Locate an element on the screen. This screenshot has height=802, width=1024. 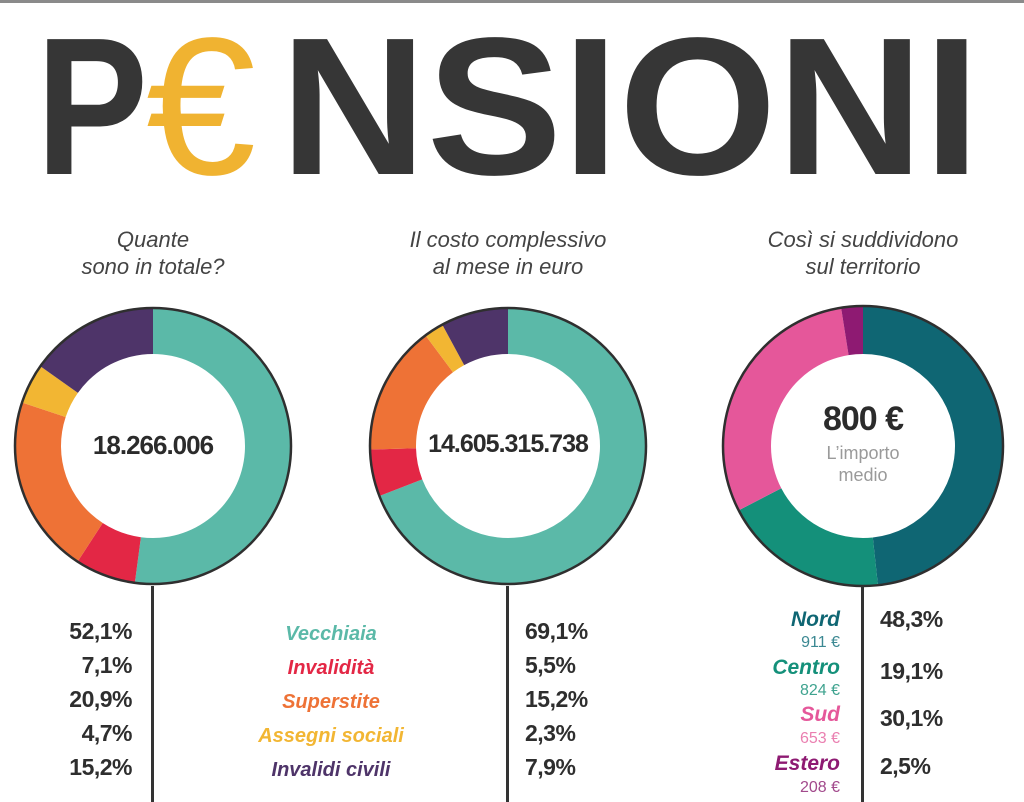
cost-percentages: 69,1% 5,5% 15,2% 2,3% 7,9% is located at coordinates (575, 699).